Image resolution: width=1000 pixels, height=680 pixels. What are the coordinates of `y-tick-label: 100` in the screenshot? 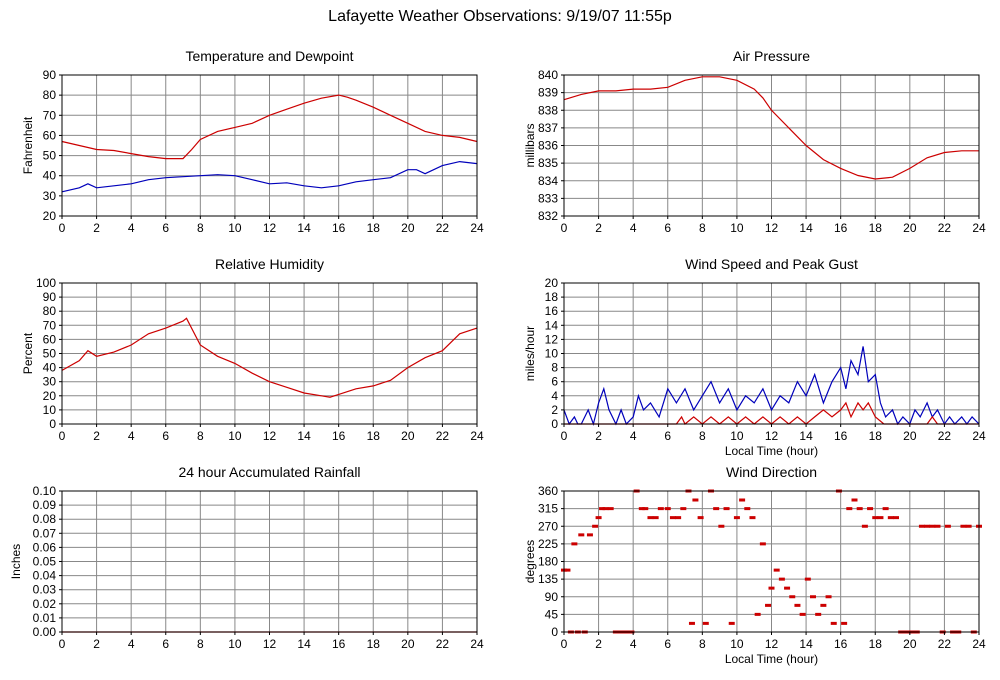 It's located at (46, 283).